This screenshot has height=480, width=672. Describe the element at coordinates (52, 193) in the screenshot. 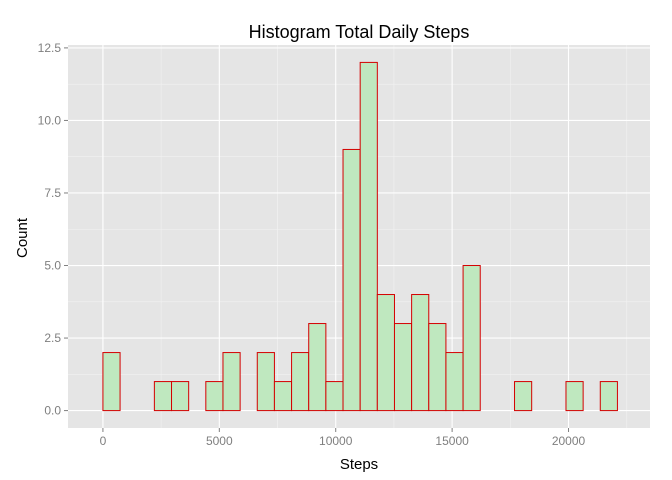

I see `y-tick-label: 7.5` at that location.